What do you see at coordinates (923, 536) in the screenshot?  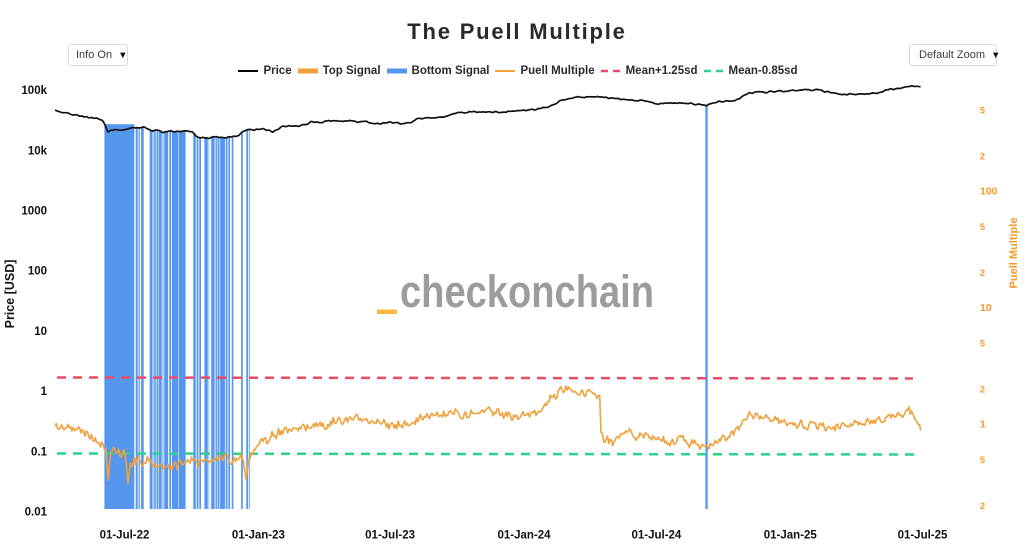 I see `svg-text: 01-Jul-25` at bounding box center [923, 536].